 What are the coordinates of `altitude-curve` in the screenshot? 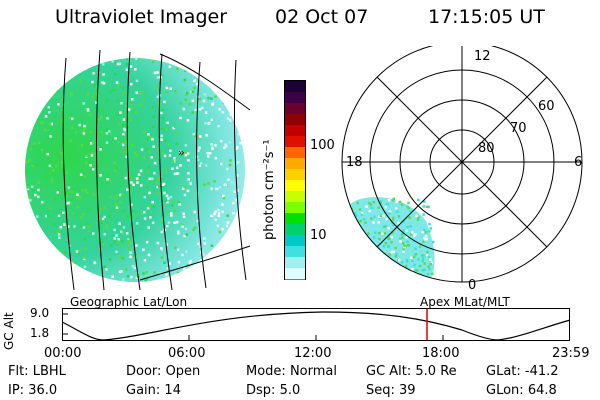 It's located at (316, 326).